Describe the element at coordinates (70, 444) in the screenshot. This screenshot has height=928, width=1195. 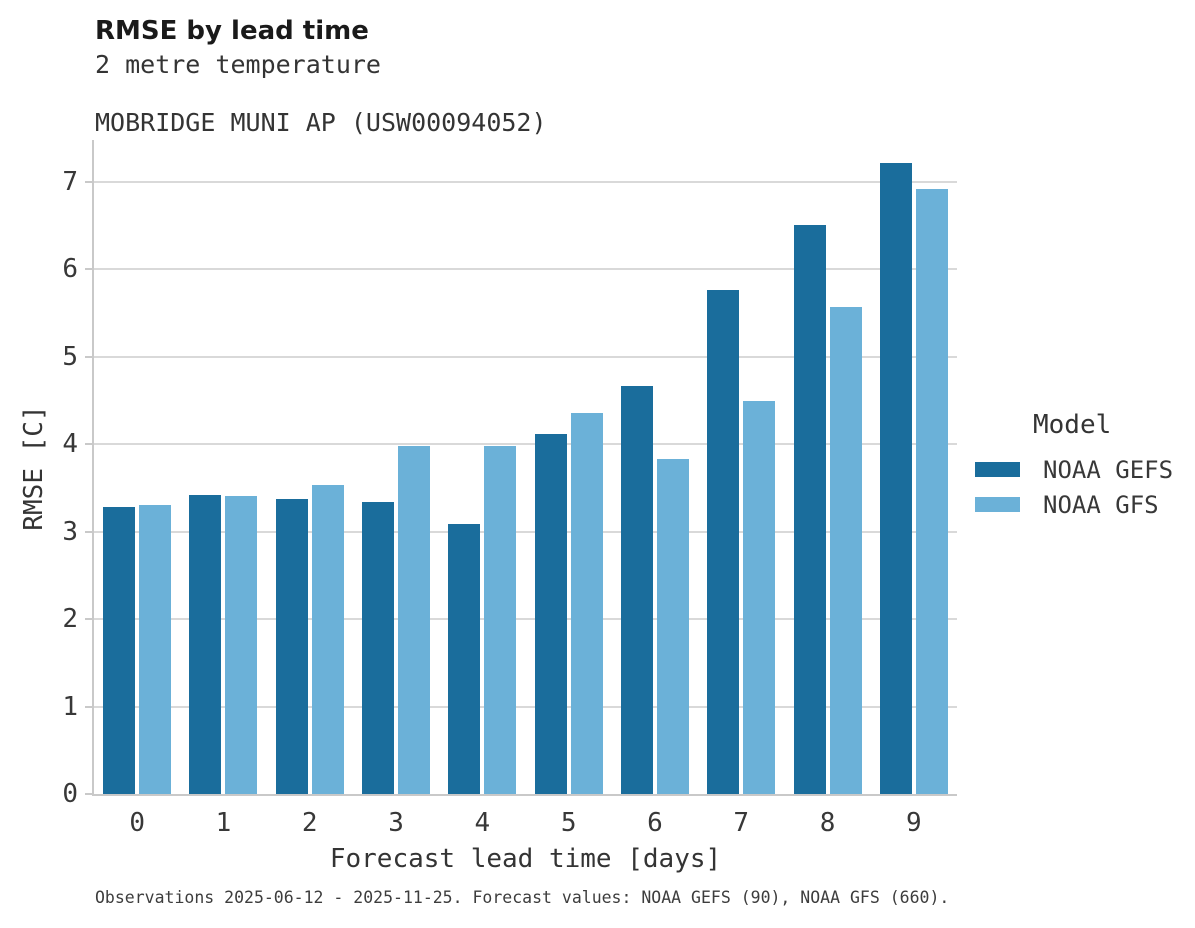
I see `y-tick-label-4: 4` at that location.